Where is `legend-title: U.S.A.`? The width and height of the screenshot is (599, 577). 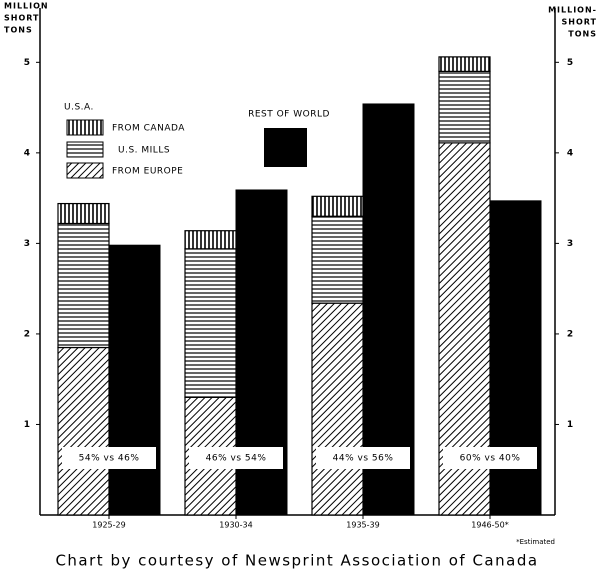
legend-title: U.S.A. is located at coordinates (79, 108).